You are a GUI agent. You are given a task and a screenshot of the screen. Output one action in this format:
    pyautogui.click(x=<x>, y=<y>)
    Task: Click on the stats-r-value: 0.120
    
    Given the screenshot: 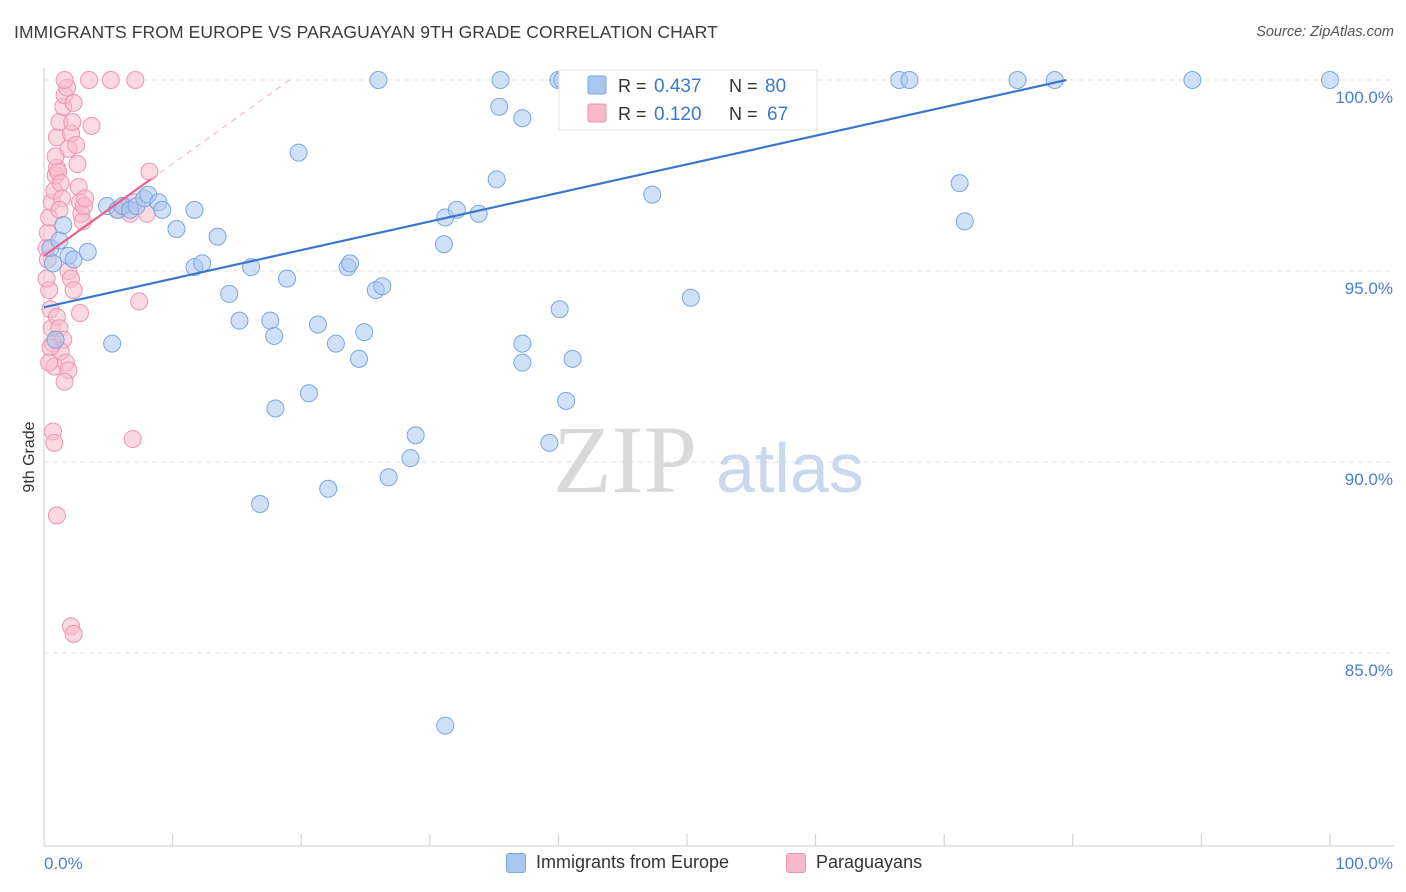 What is the action you would take?
    pyautogui.click(x=678, y=114)
    